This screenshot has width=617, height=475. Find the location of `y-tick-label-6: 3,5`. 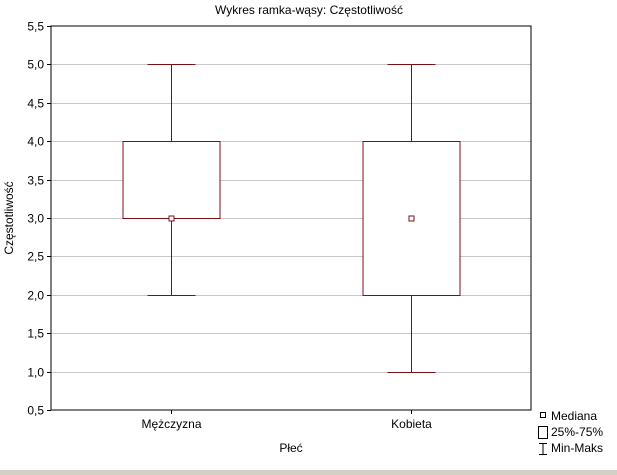

y-tick-label-6: 3,5 is located at coordinates (35, 181).